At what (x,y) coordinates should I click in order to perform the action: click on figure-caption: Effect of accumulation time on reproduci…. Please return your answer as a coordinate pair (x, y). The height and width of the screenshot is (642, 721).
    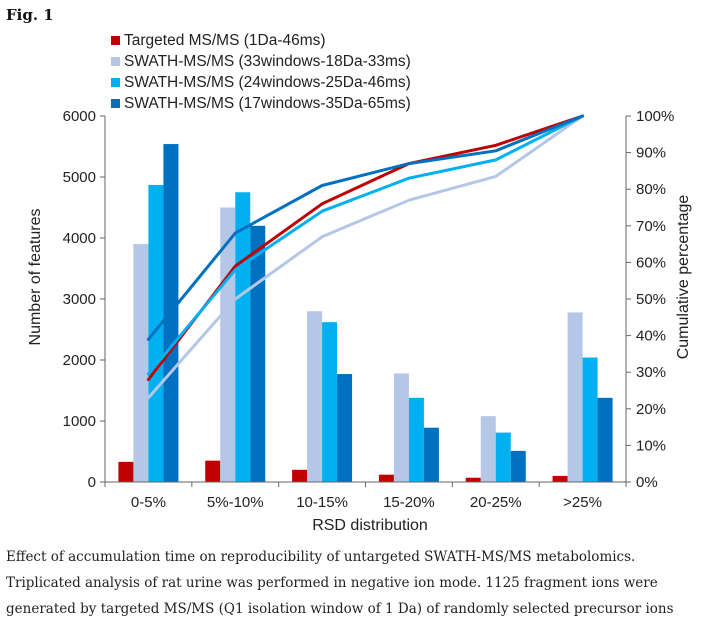
    Looking at the image, I should click on (358, 583).